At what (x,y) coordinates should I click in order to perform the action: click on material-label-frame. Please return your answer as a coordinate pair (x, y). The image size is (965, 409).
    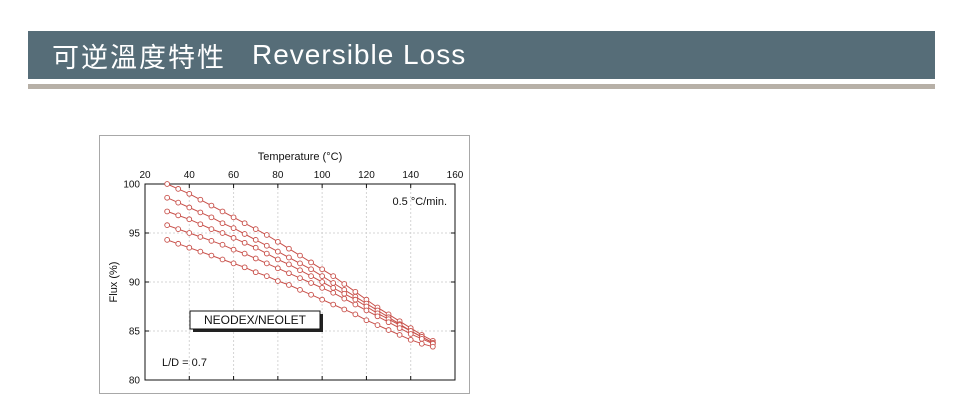
    Looking at the image, I should click on (255, 320).